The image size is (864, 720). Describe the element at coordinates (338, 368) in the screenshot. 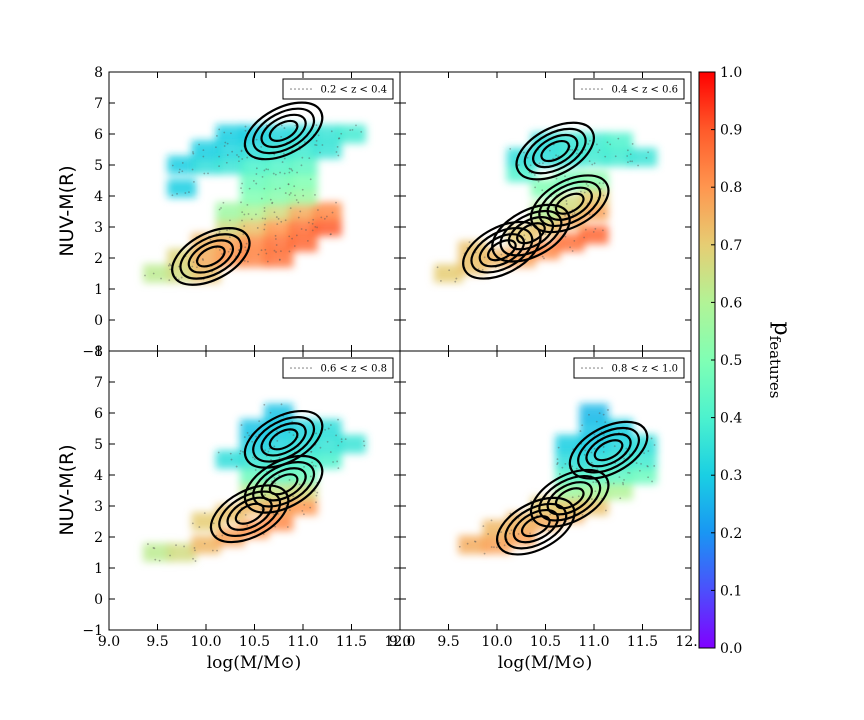

I see `legend-box` at that location.